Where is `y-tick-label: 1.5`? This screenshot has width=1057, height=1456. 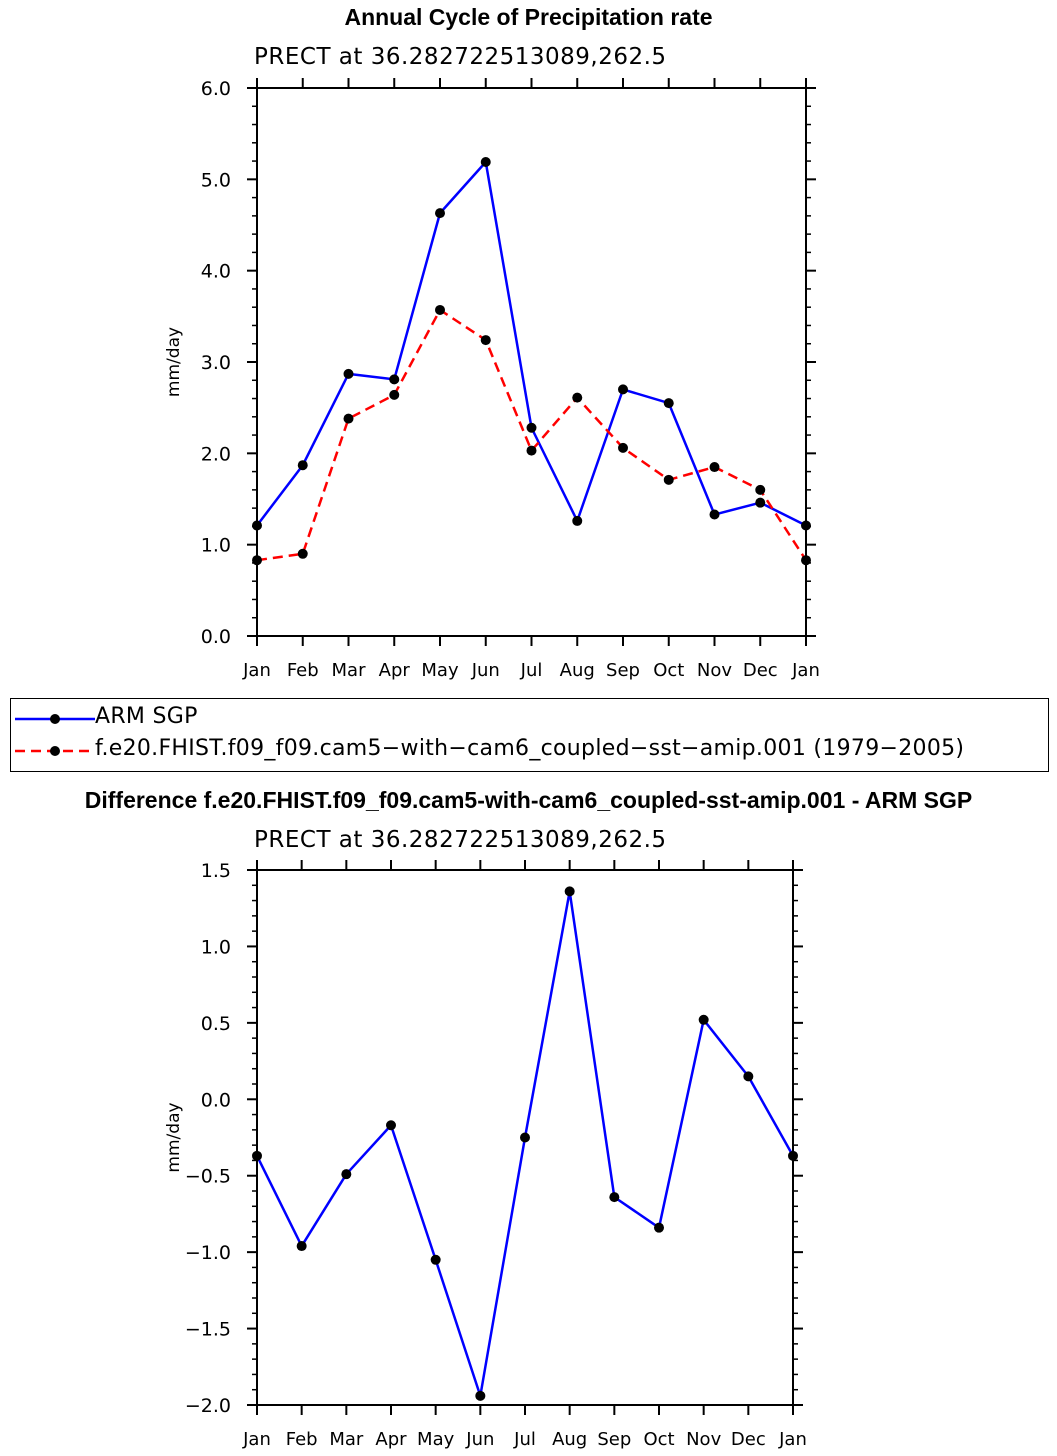 y-tick-label: 1.5 is located at coordinates (216, 871).